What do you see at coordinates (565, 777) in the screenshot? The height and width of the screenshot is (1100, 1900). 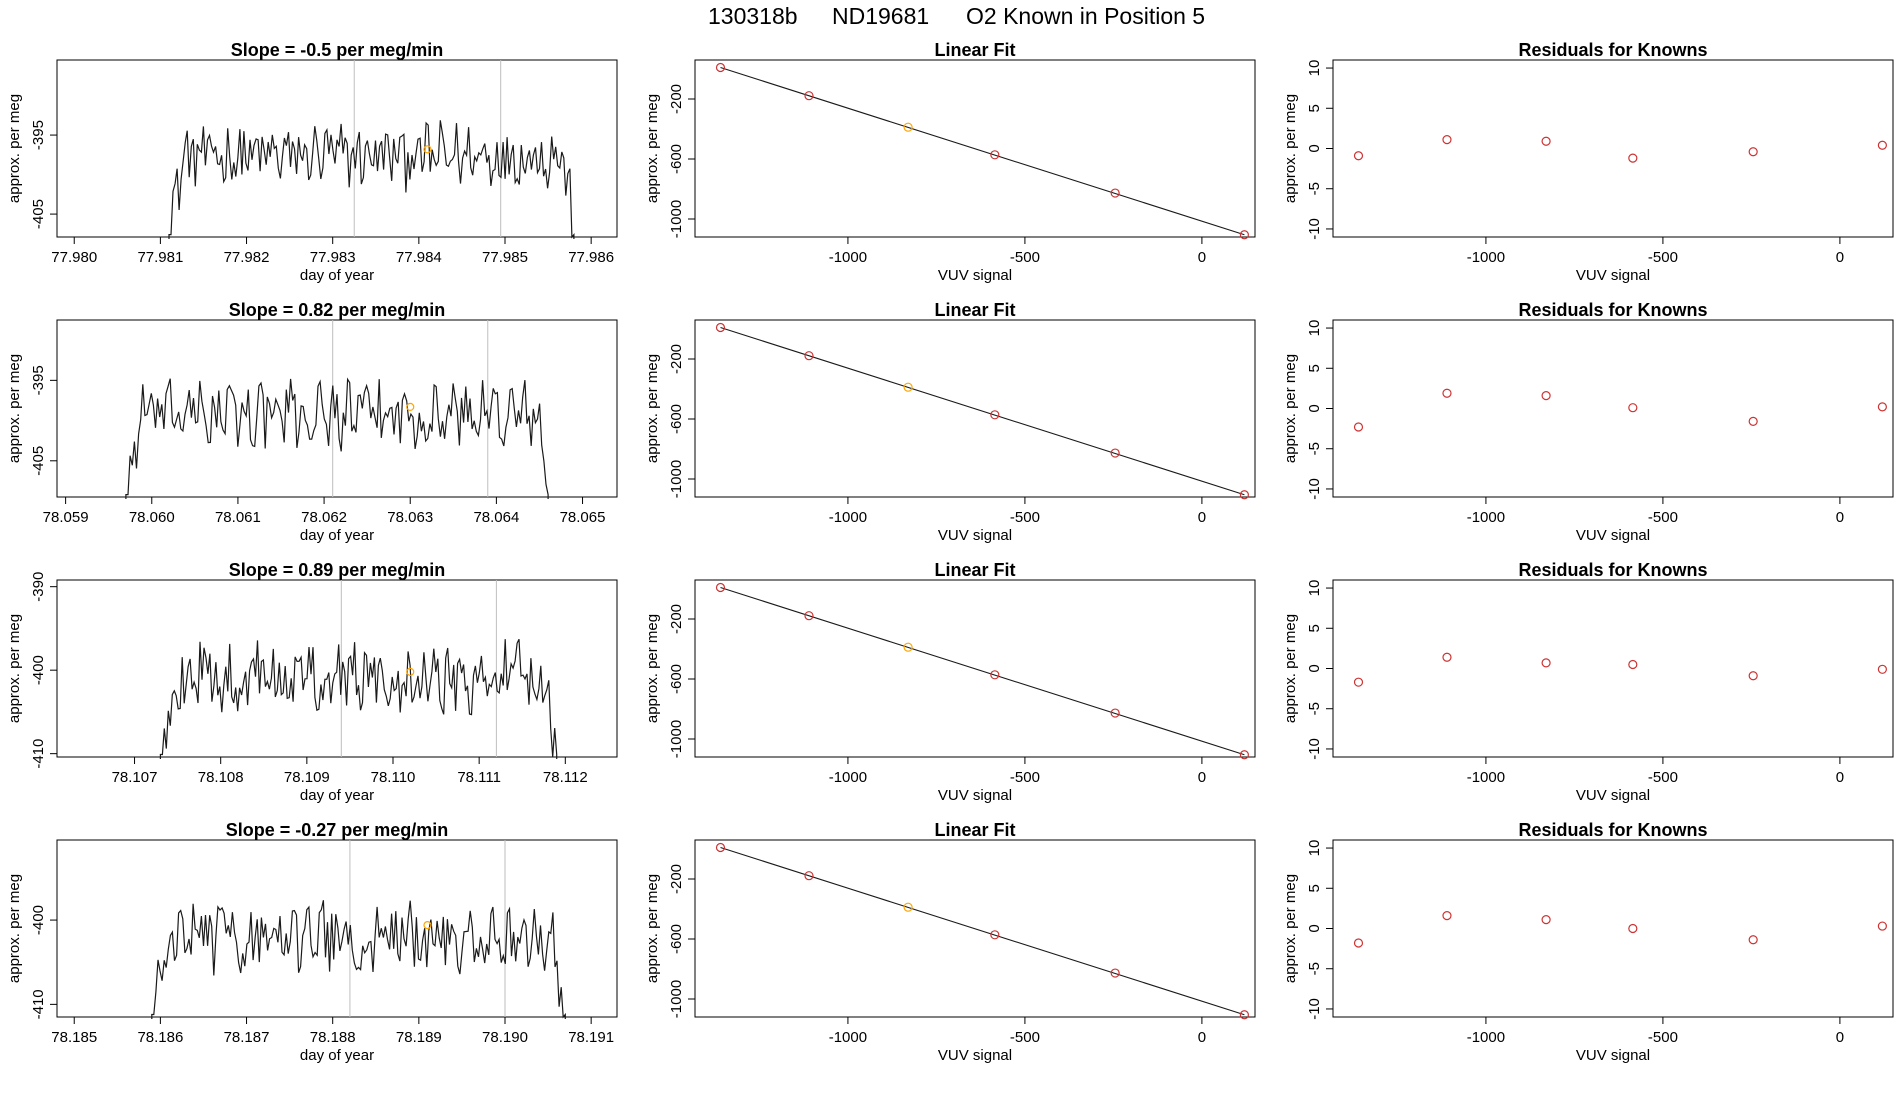 I see `x-tick-label: 78.112` at bounding box center [565, 777].